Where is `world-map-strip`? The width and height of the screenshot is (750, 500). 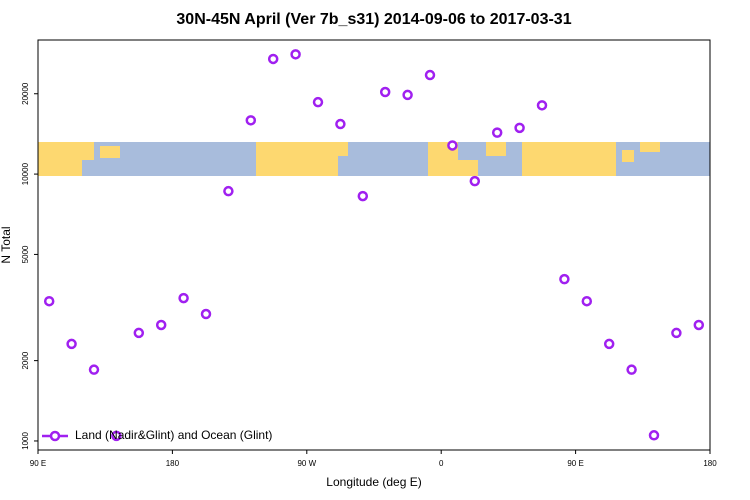
world-map-strip is located at coordinates (374, 159).